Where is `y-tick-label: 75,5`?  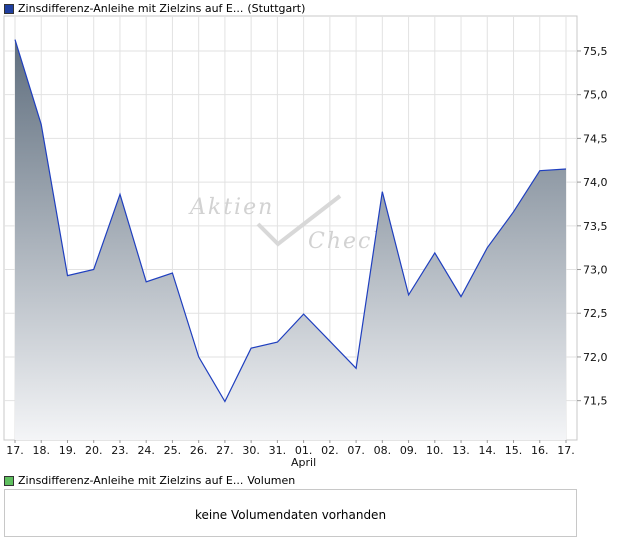
y-tick-label: 75,5 is located at coordinates (595, 51).